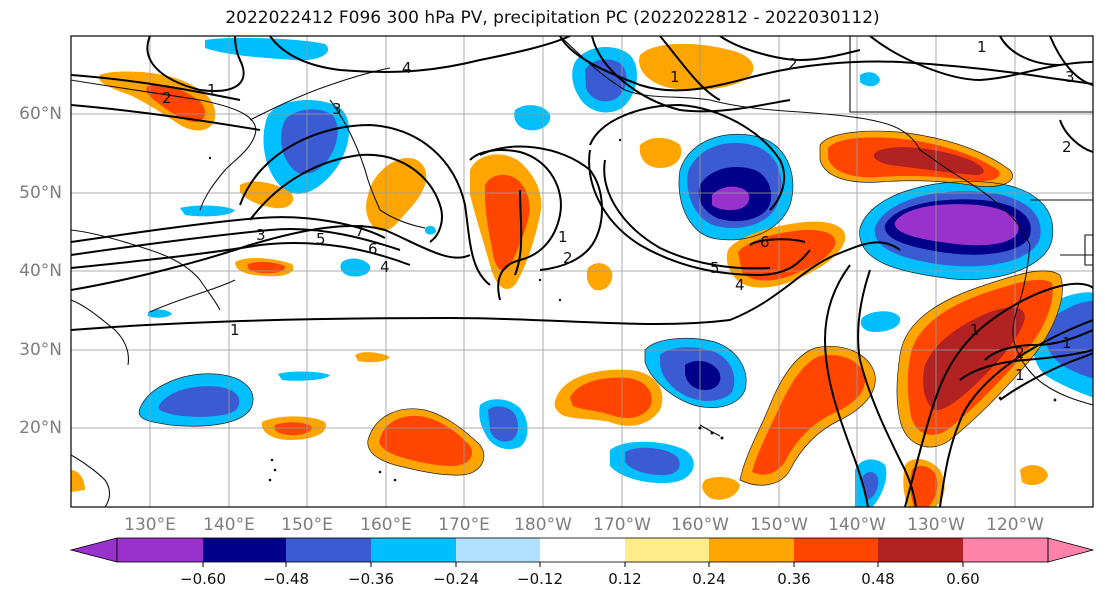 This screenshot has width=1105, height=601. What do you see at coordinates (229, 525) in the screenshot?
I see `longitude-label: 140°E` at bounding box center [229, 525].